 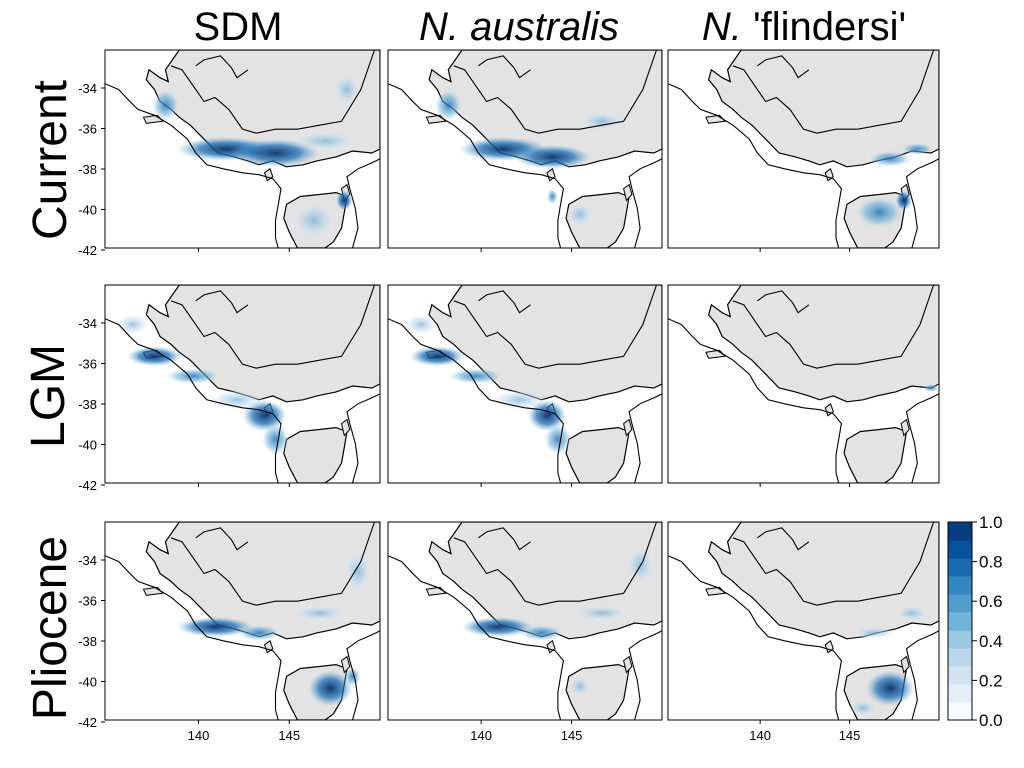 I want to click on lat-tick-label: -34, so click(x=87, y=560).